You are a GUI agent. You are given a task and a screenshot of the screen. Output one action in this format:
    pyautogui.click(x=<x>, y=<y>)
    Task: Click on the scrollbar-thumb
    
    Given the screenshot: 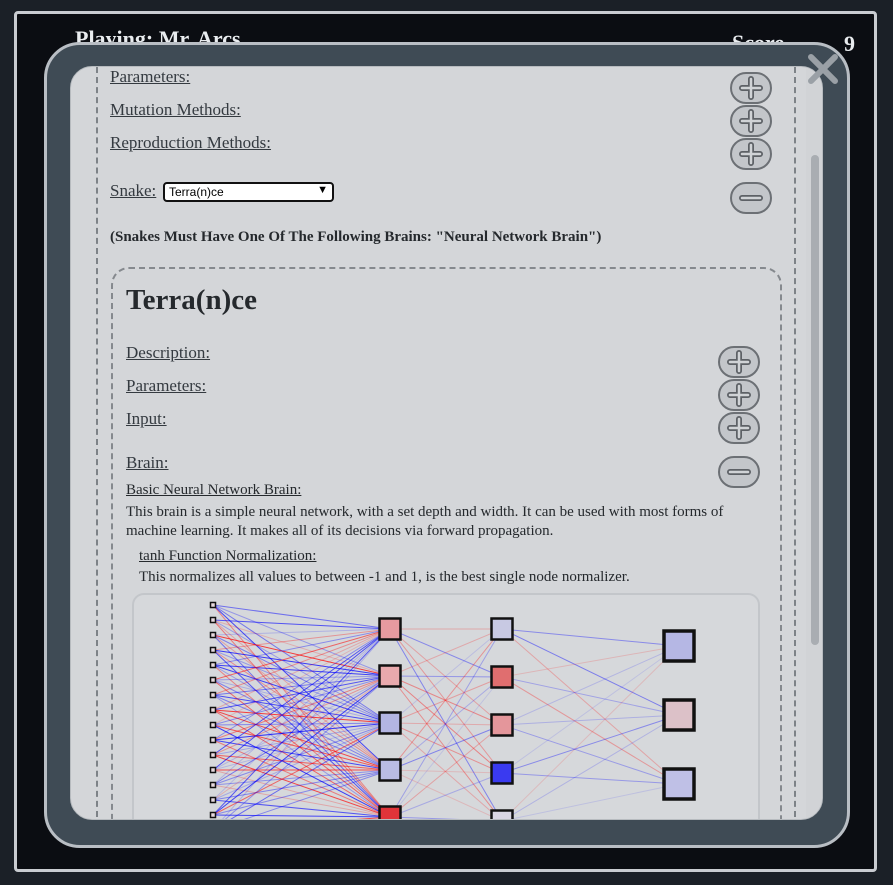 What is the action you would take?
    pyautogui.click(x=815, y=400)
    